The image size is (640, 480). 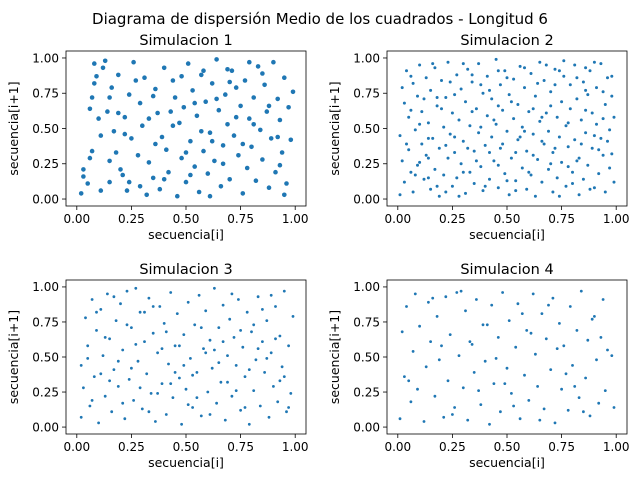 I want to click on y-tick-label: 1.00, so click(x=45, y=58).